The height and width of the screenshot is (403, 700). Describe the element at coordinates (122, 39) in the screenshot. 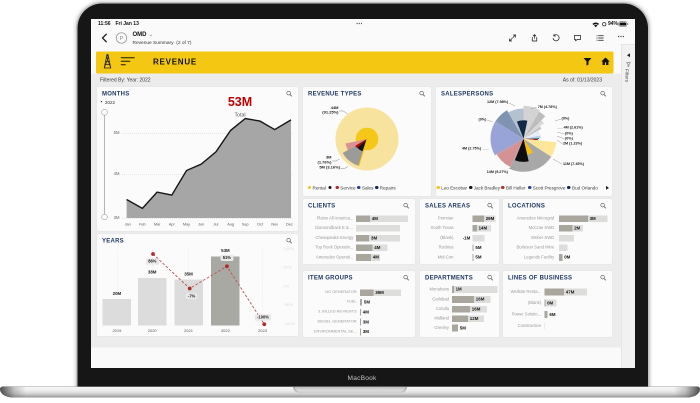

I see `svg-text: P` at that location.